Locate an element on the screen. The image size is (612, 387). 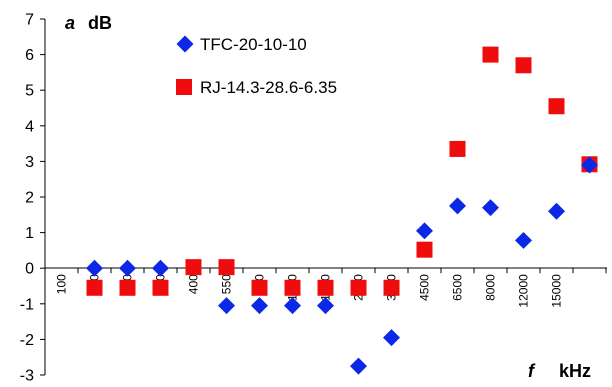
y-tick-label: 1 is located at coordinates (29, 233).